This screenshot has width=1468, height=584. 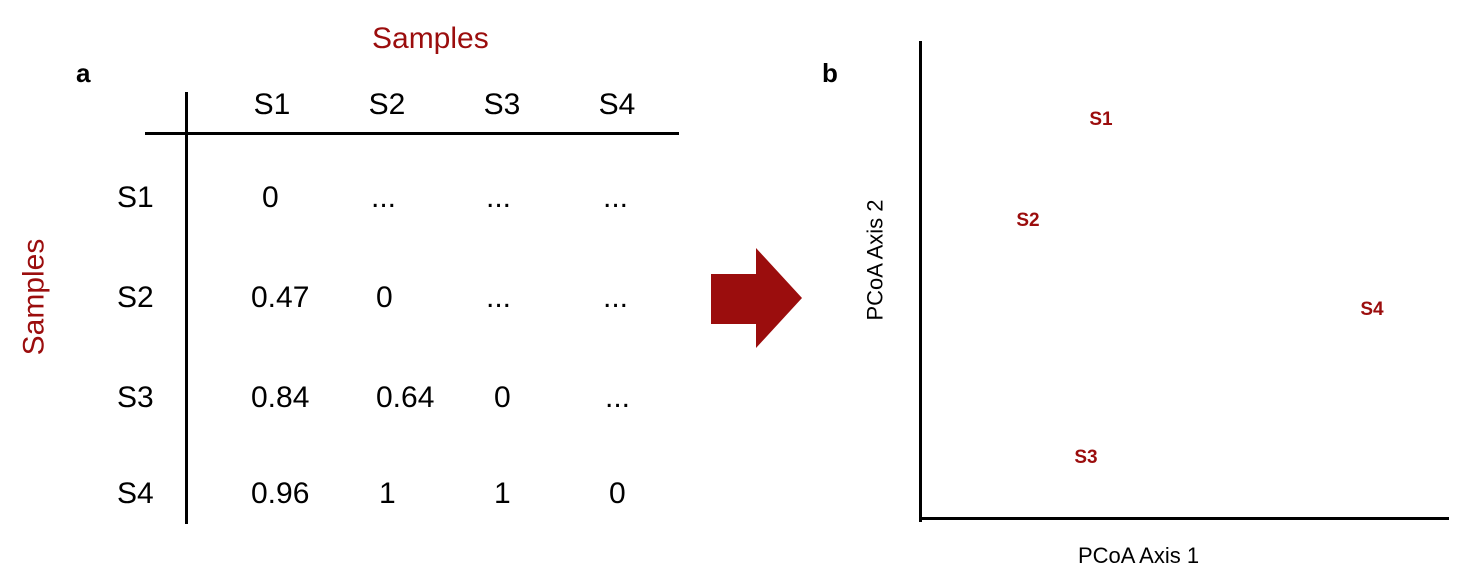 I want to click on pcoa-point-label: S4, so click(x=1372, y=309).